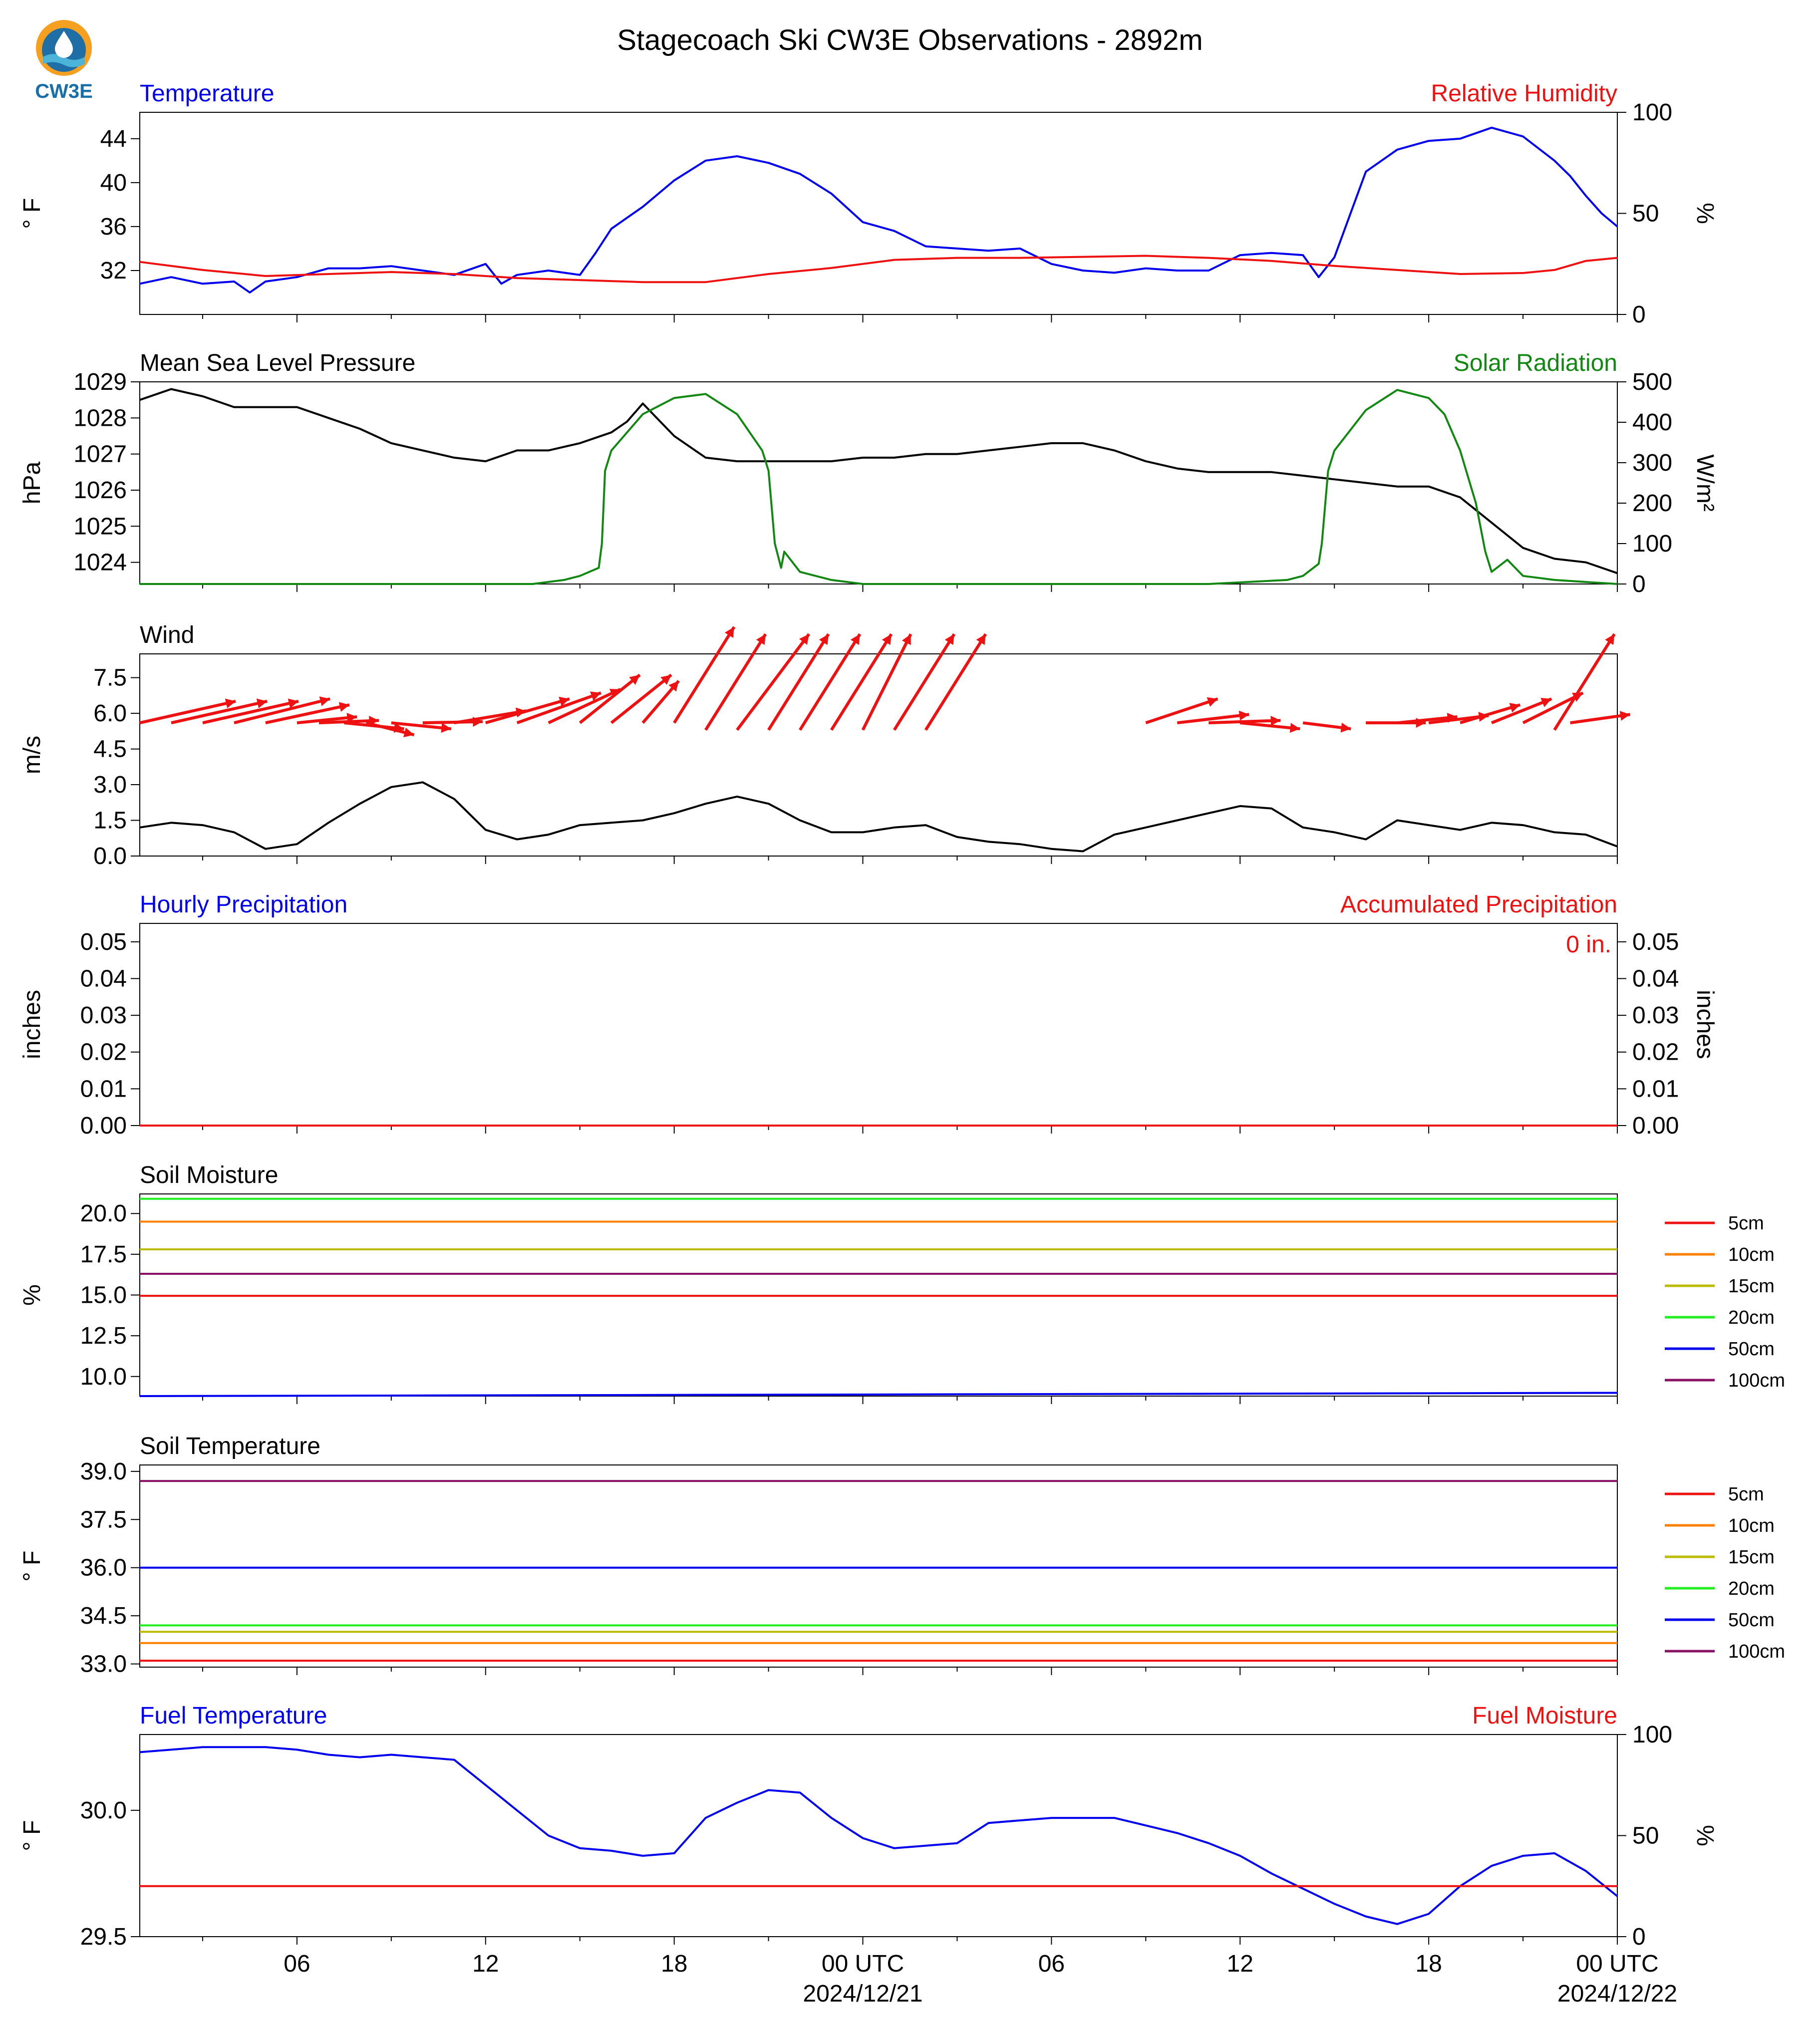 Image resolution: width=1820 pixels, height=2028 pixels. What do you see at coordinates (110, 713) in the screenshot?
I see `wind-ytick-label: 6.0` at bounding box center [110, 713].